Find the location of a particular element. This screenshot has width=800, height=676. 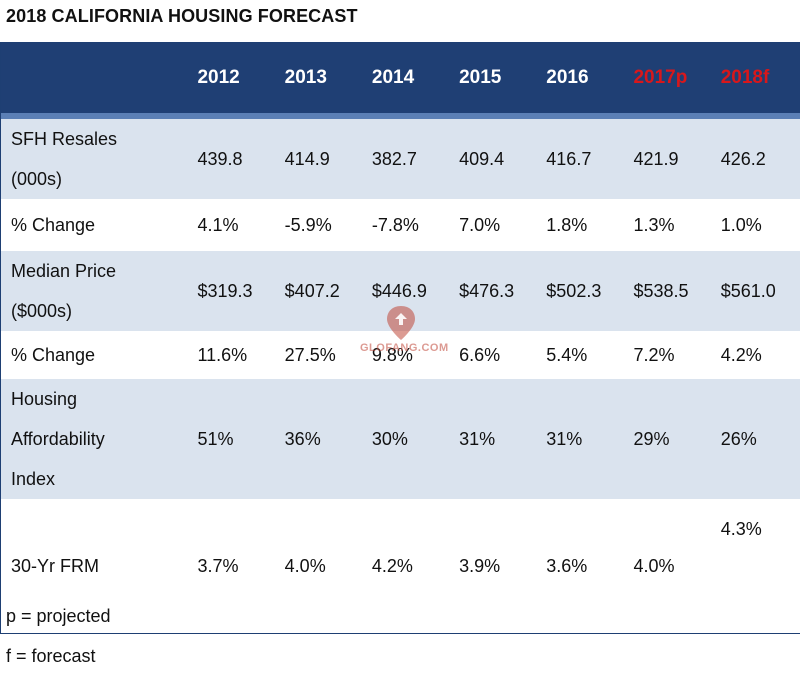

row-label: SFH Resales (000s) is located at coordinates (95, 158).